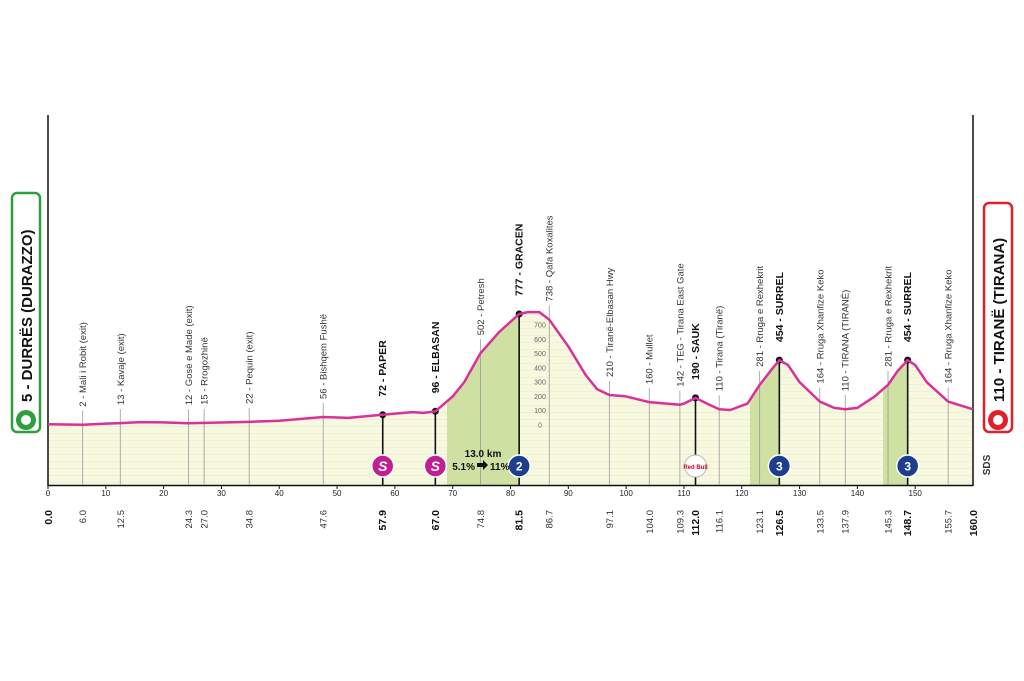 This screenshot has height=681, width=1024. Describe the element at coordinates (436, 358) in the screenshot. I see `waypoint-label: 96 - ELBASAN` at that location.